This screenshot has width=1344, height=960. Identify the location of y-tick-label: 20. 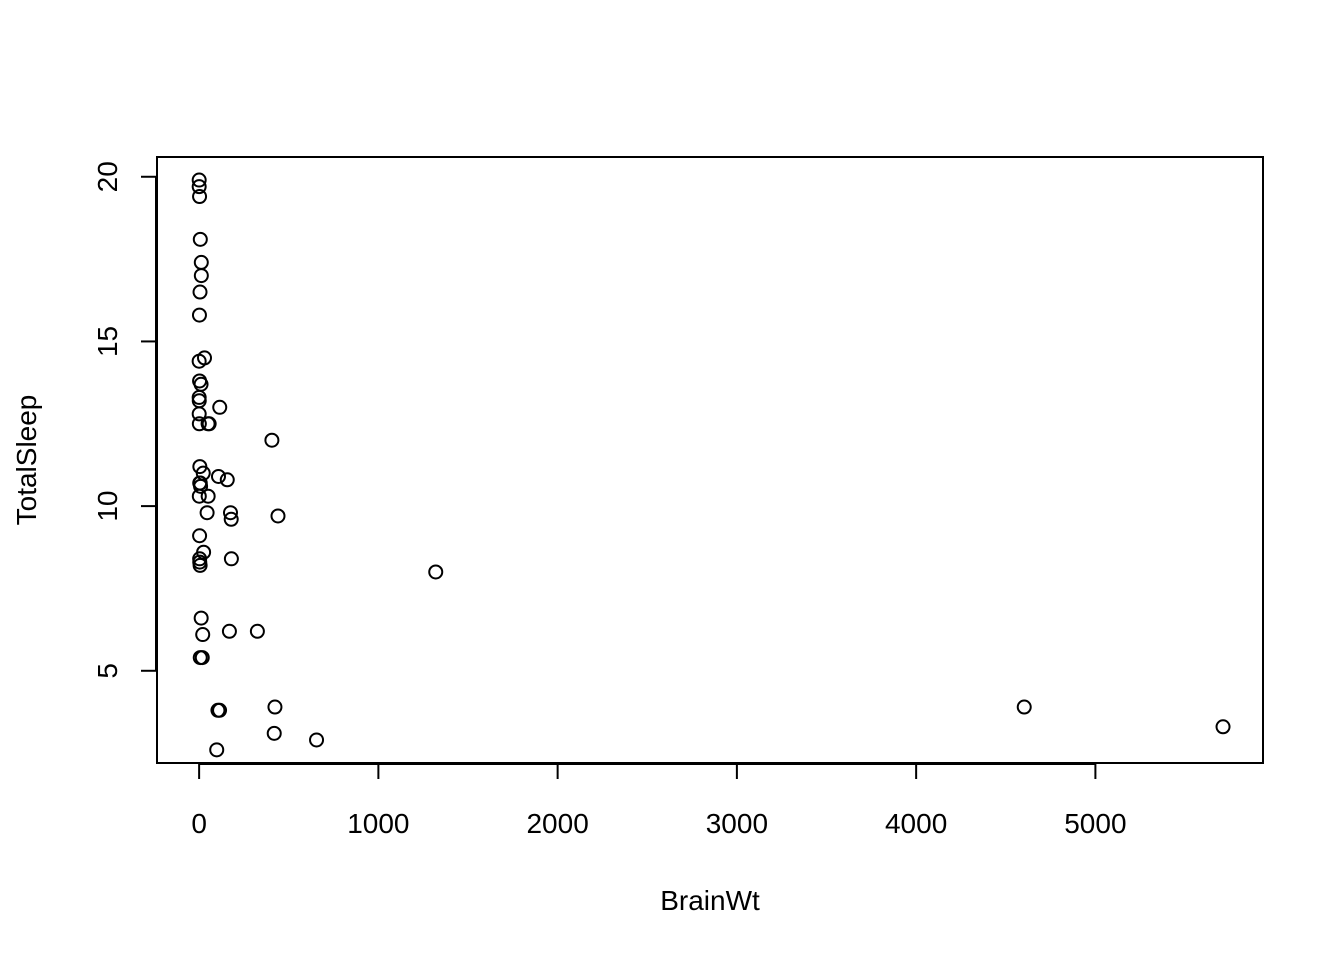
(107, 176).